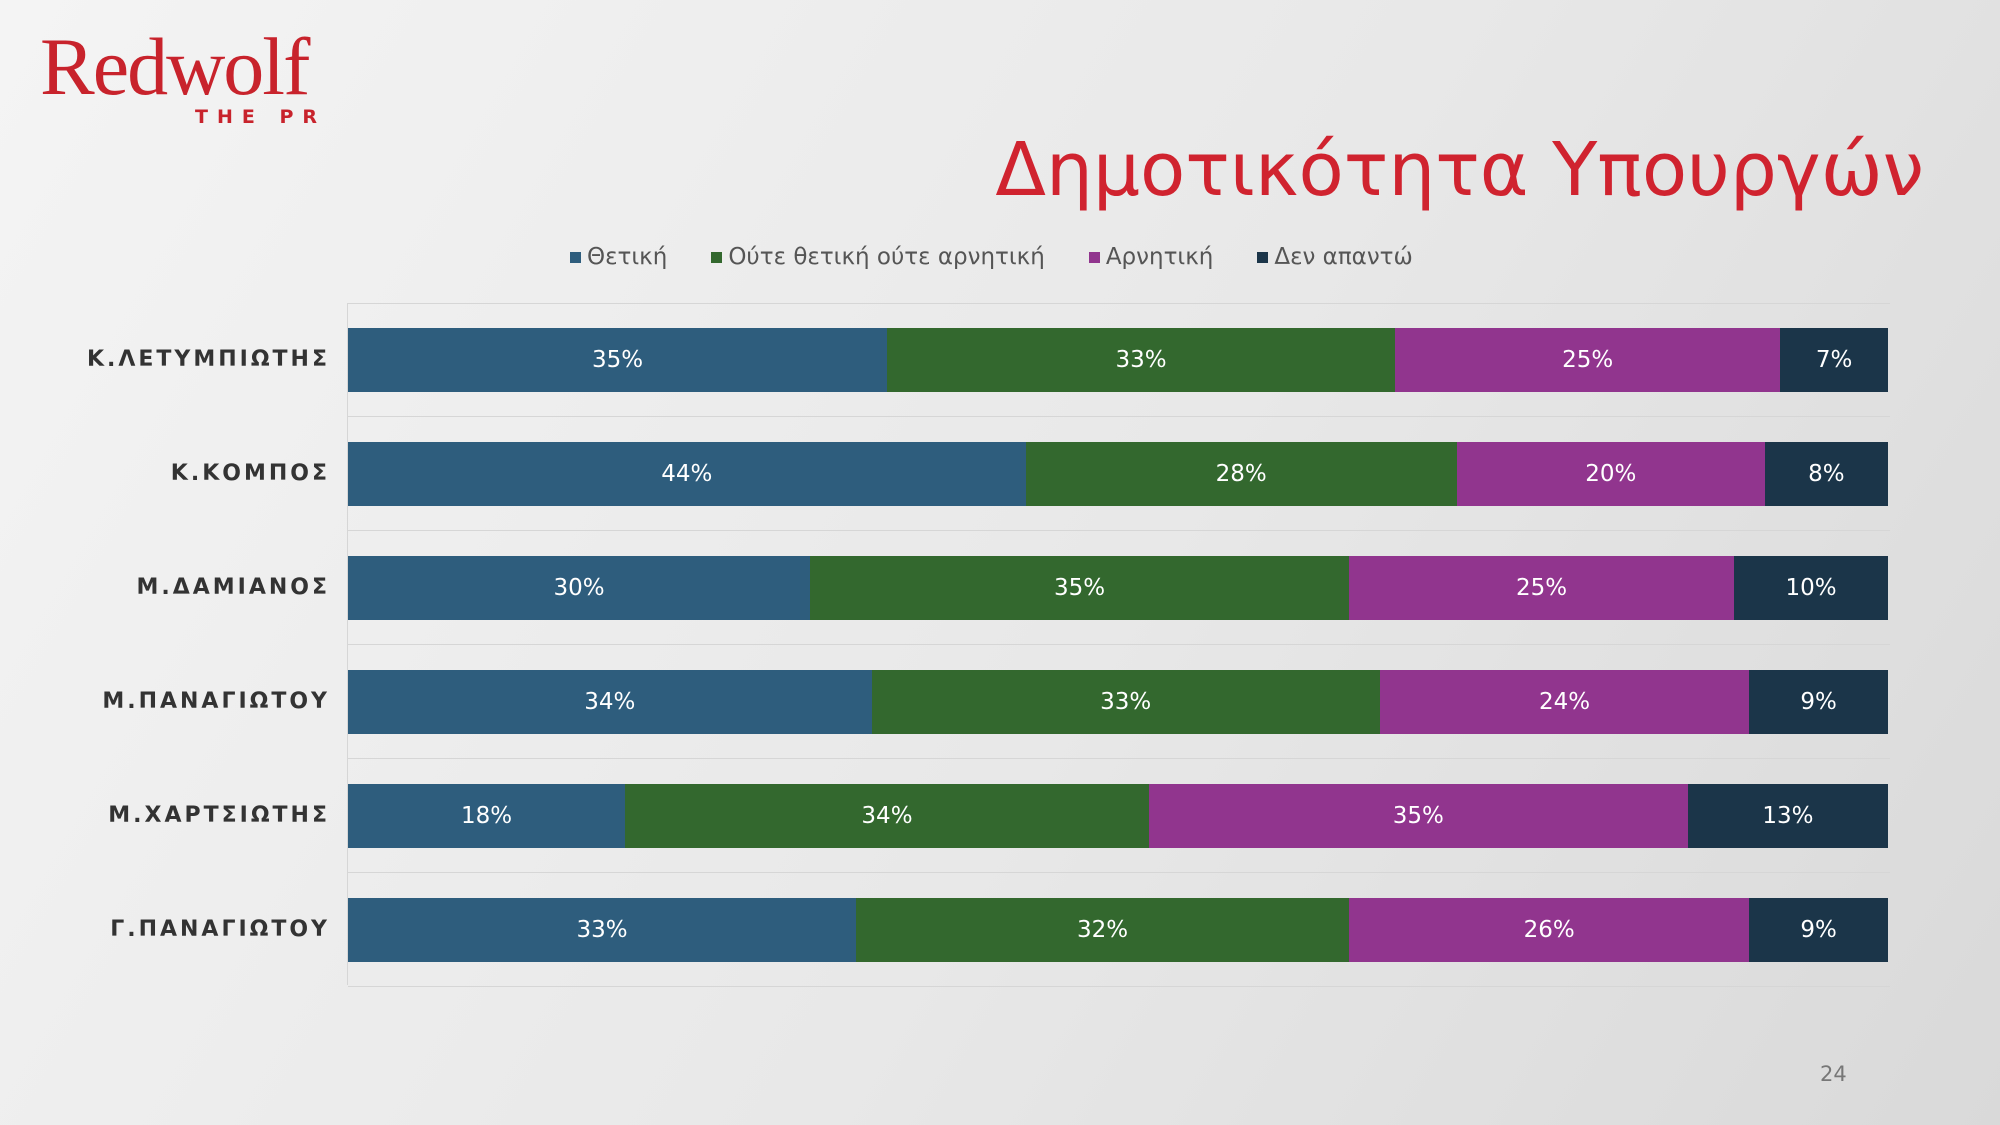 The height and width of the screenshot is (1125, 2000). I want to click on legend-label: Ούτε θετική ούτε αρνητική, so click(886, 257).